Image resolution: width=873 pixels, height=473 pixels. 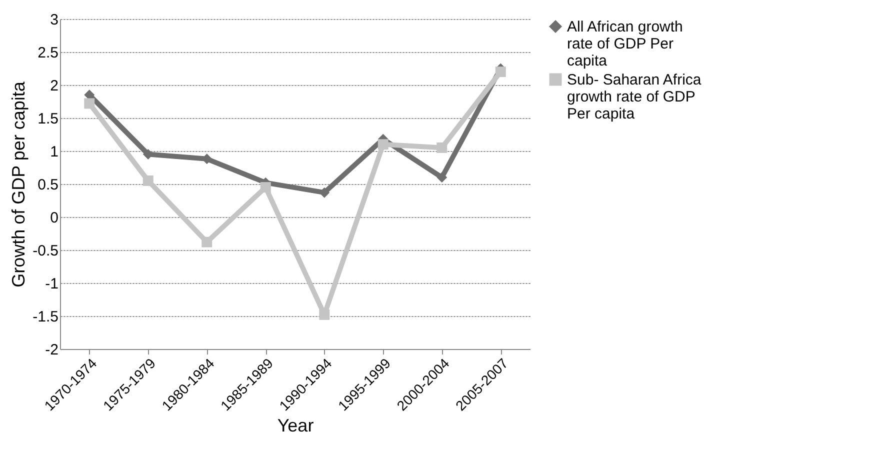 What do you see at coordinates (625, 44) in the screenshot?
I see `legend-label: All African growth rate of GDP Per capita` at bounding box center [625, 44].